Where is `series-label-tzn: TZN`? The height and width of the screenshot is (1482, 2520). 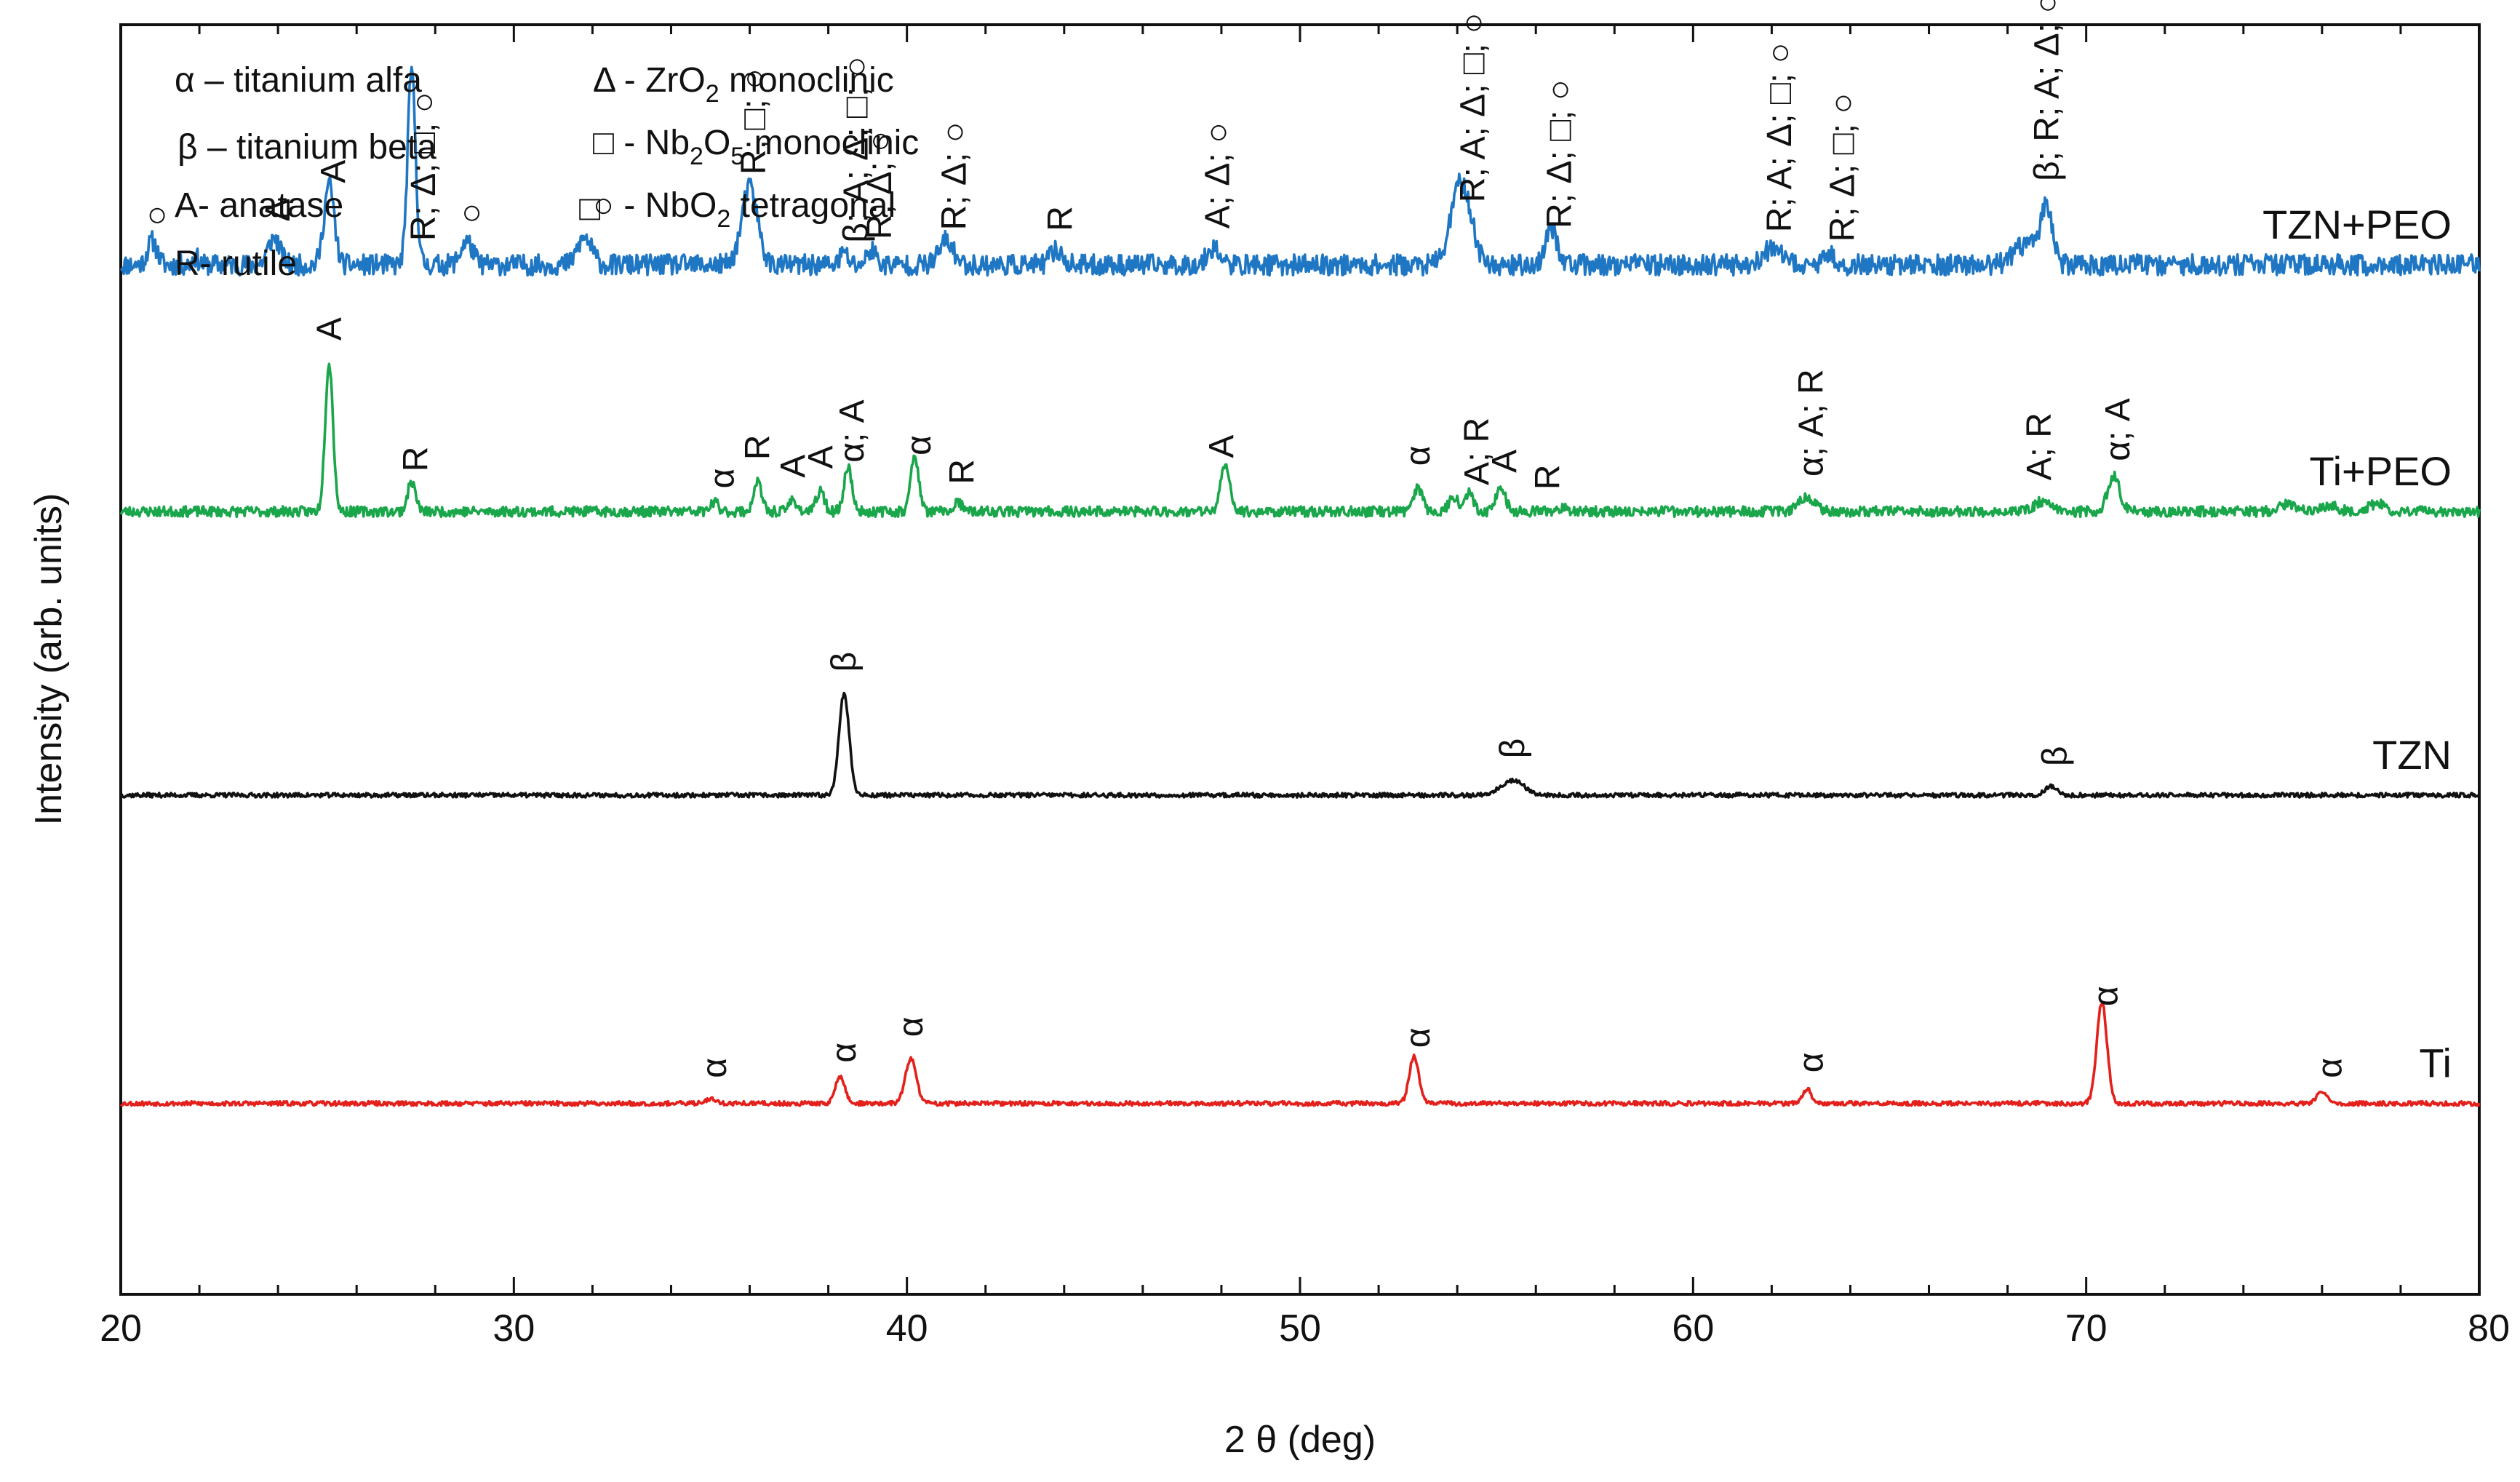
series-label-tzn: TZN is located at coordinates (2412, 755).